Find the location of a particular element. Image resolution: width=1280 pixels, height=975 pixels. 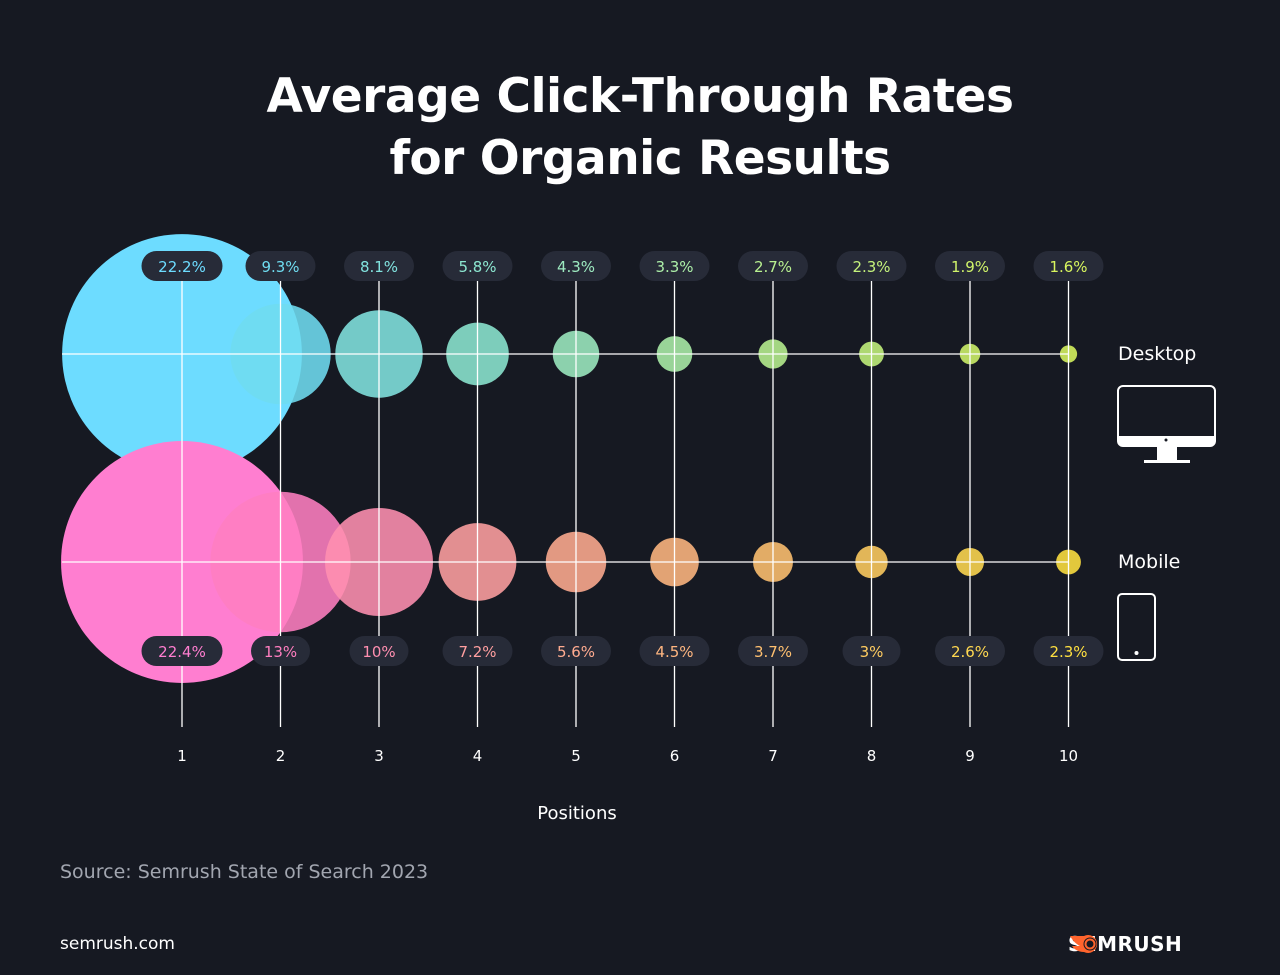

value-label: 1.6% is located at coordinates (1068, 267).